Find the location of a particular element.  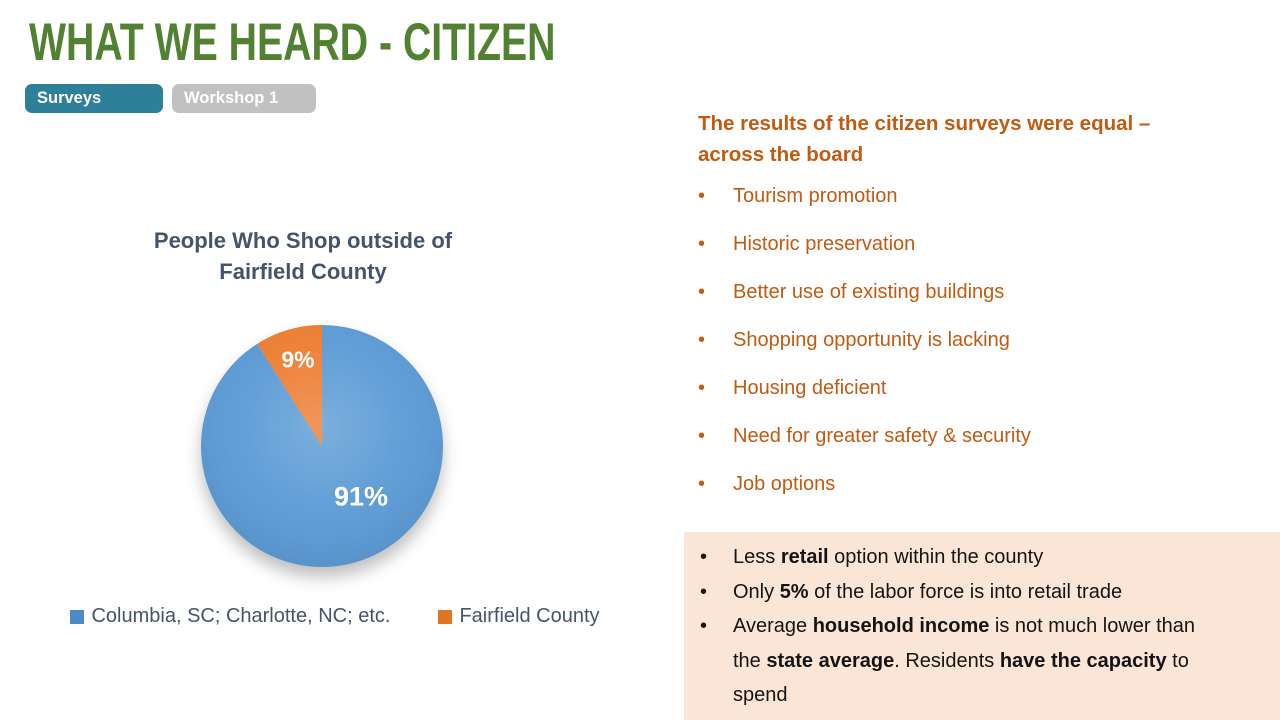

highlight-text: to spend is located at coordinates (961, 678).